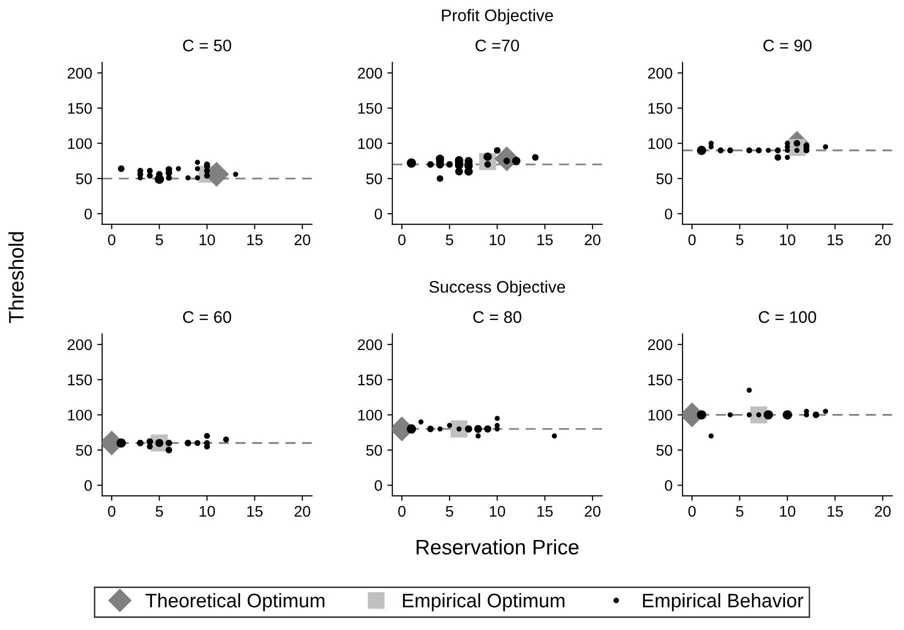 This screenshot has width=904, height=630. Describe the element at coordinates (787, 46) in the screenshot. I see `chart-title: C = 90` at that location.